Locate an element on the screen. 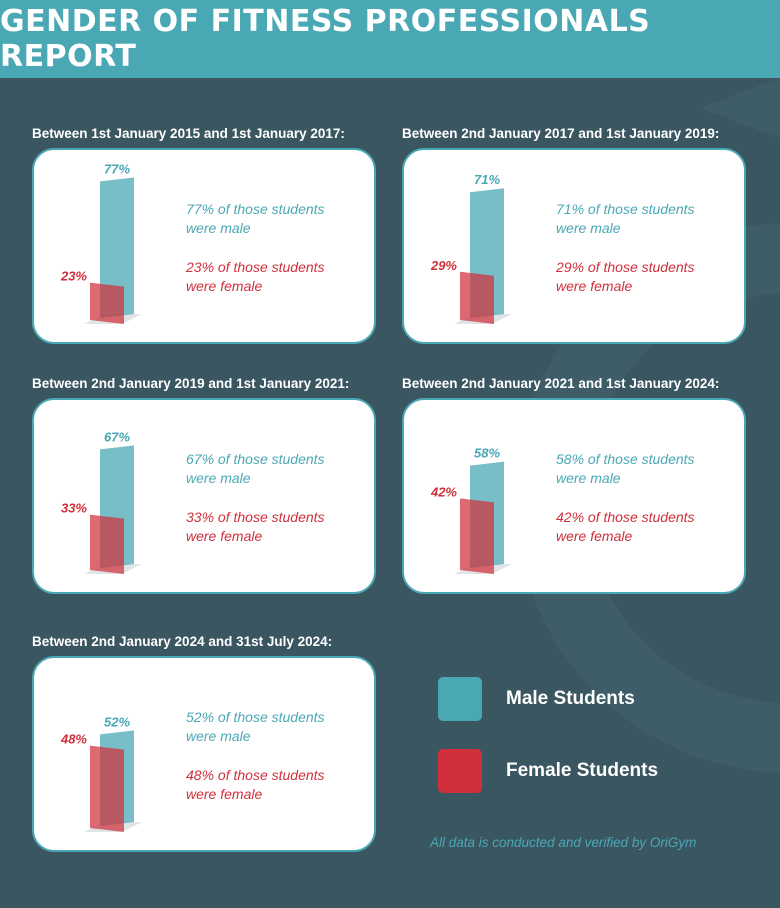  male-description: 71% of those students were male is located at coordinates (651, 219).